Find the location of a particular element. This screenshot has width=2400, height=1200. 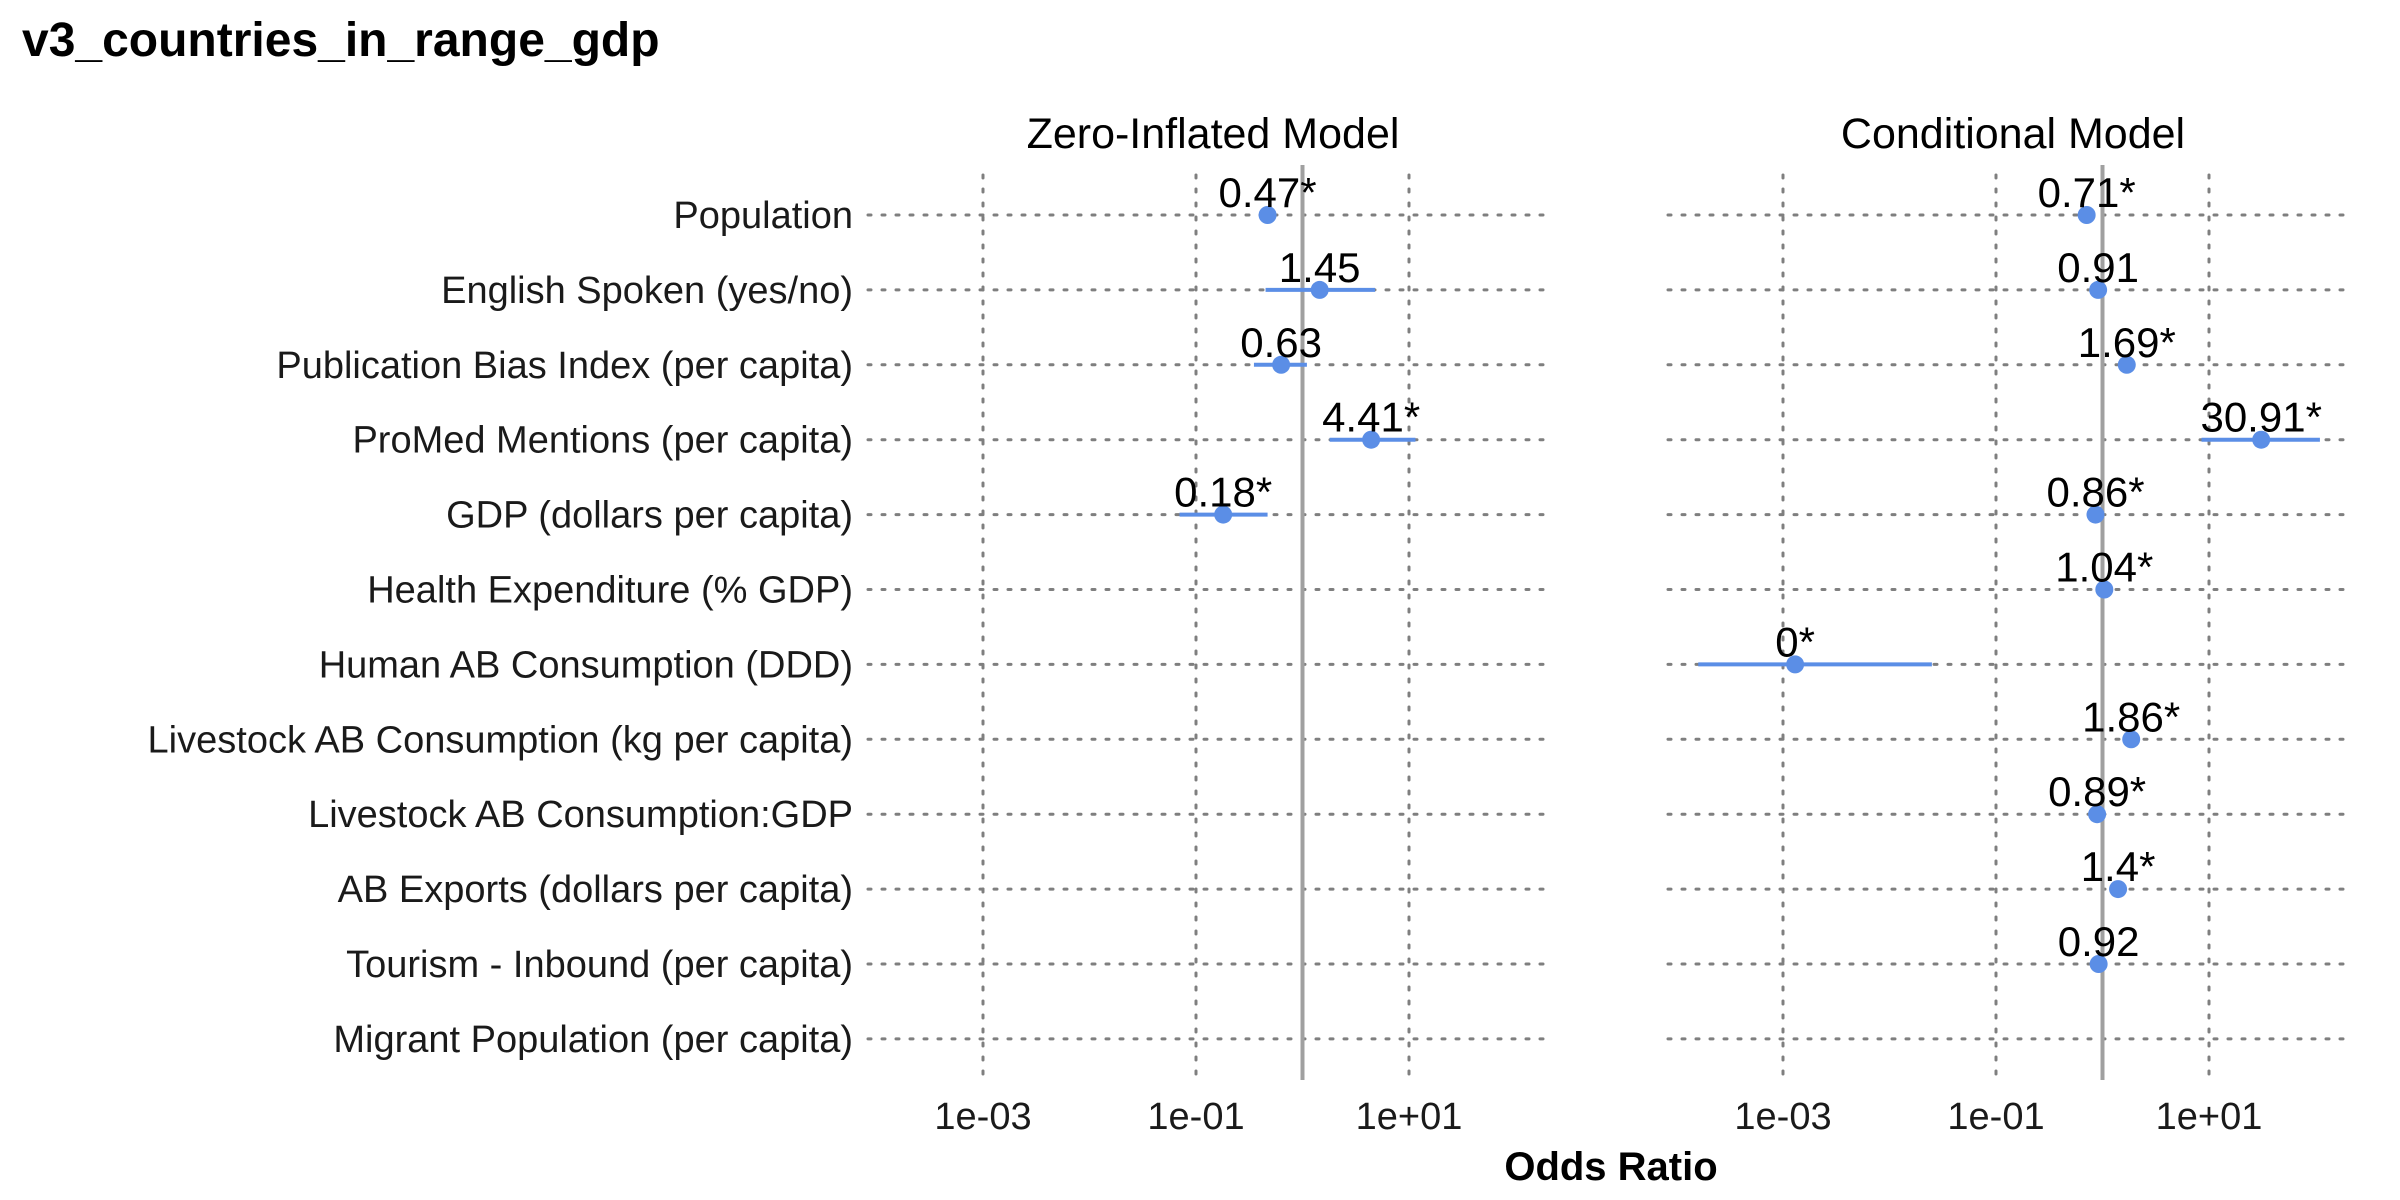

row-label-promed-mentions-per-capita: ProMed Mentions (per capita) is located at coordinates (602, 441).